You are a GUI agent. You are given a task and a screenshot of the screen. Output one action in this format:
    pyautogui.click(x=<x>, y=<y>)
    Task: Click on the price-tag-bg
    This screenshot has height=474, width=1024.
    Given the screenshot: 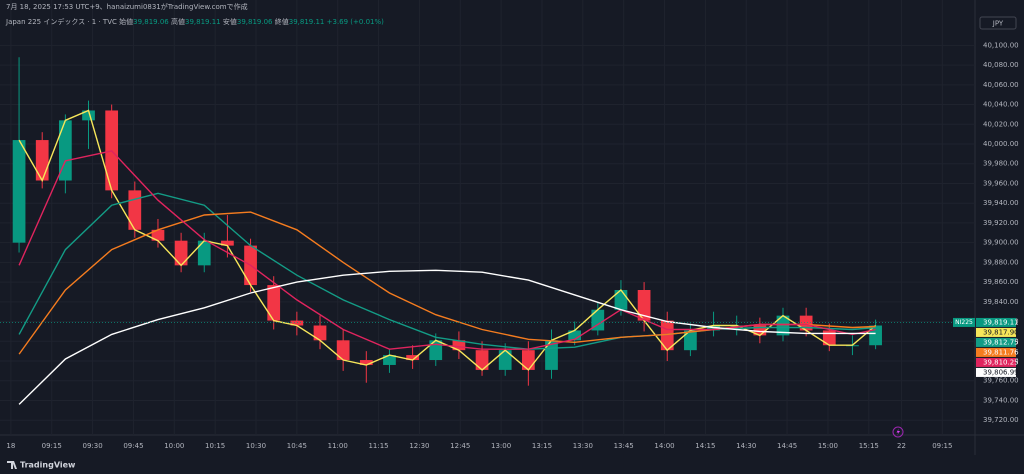 What is the action you would take?
    pyautogui.click(x=996, y=322)
    